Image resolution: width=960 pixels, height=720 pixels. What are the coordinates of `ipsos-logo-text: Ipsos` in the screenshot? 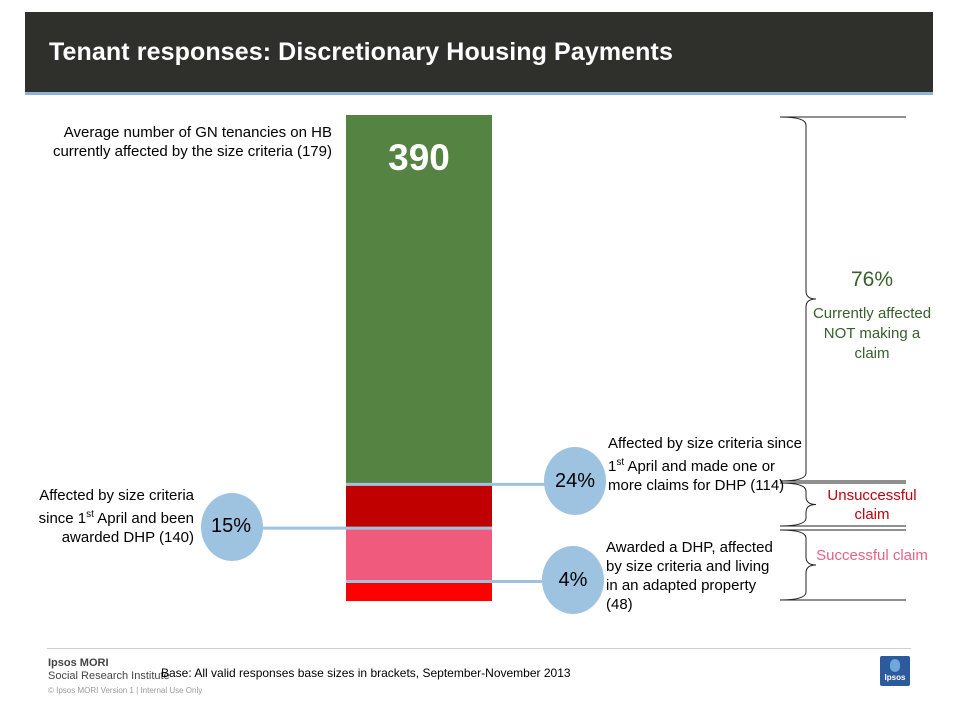 It's located at (895, 677).